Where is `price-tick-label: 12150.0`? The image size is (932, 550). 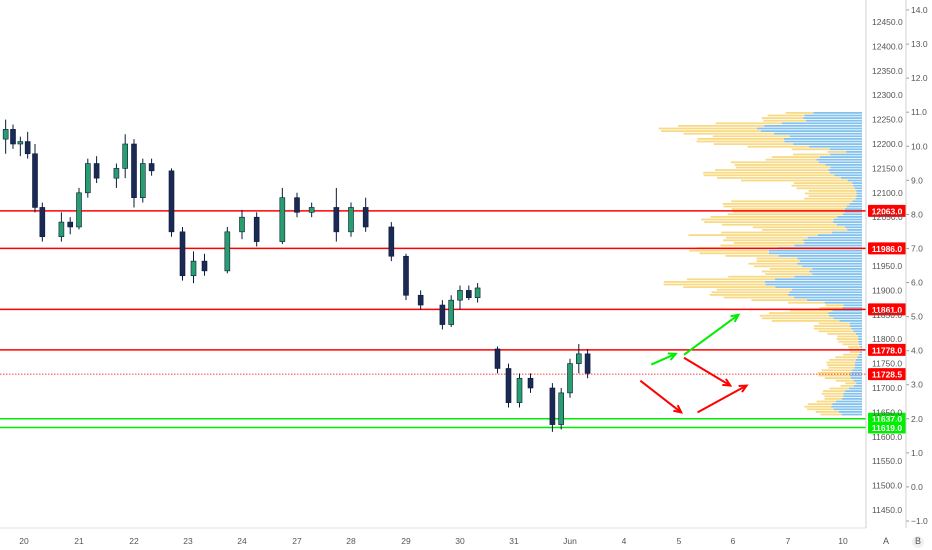
price-tick-label: 12150.0 is located at coordinates (887, 168).